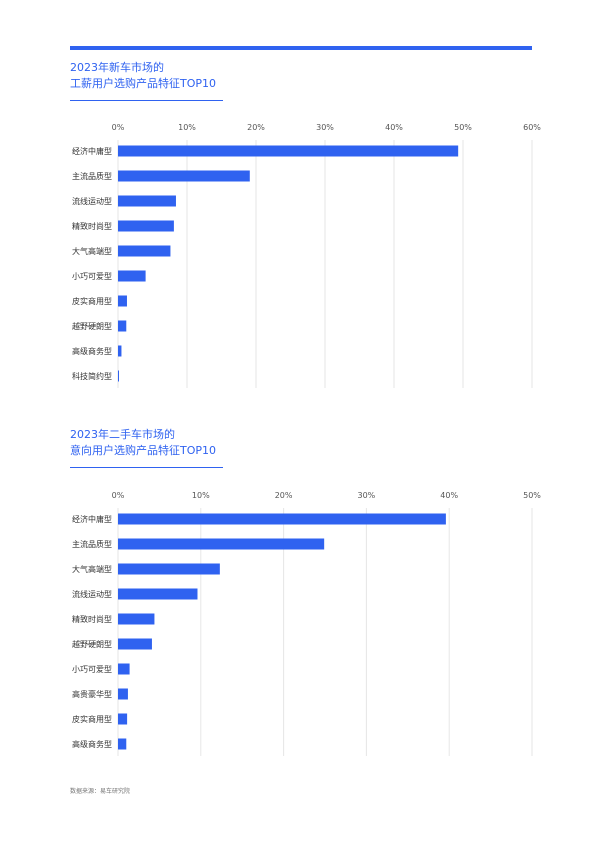  I want to click on chart-2-title-underline, so click(146, 467).